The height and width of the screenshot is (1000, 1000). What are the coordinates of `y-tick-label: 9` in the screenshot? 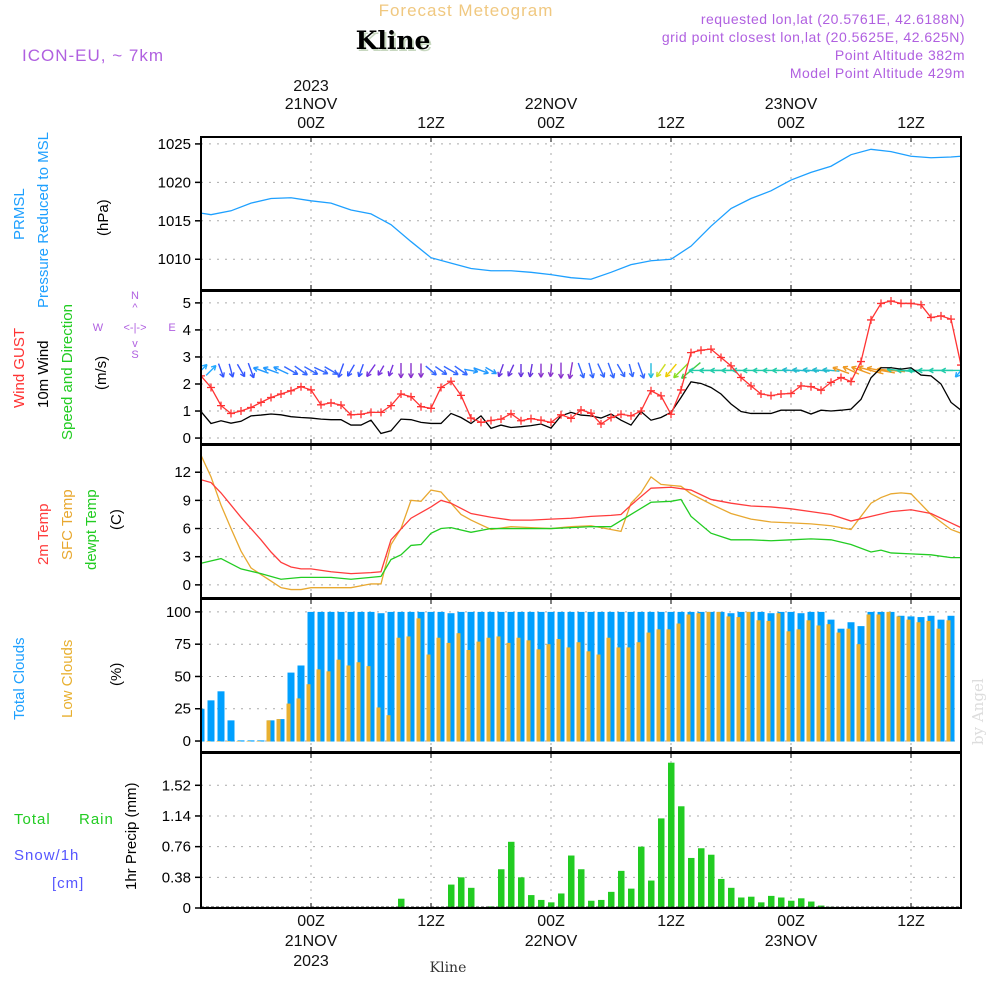 It's located at (187, 500).